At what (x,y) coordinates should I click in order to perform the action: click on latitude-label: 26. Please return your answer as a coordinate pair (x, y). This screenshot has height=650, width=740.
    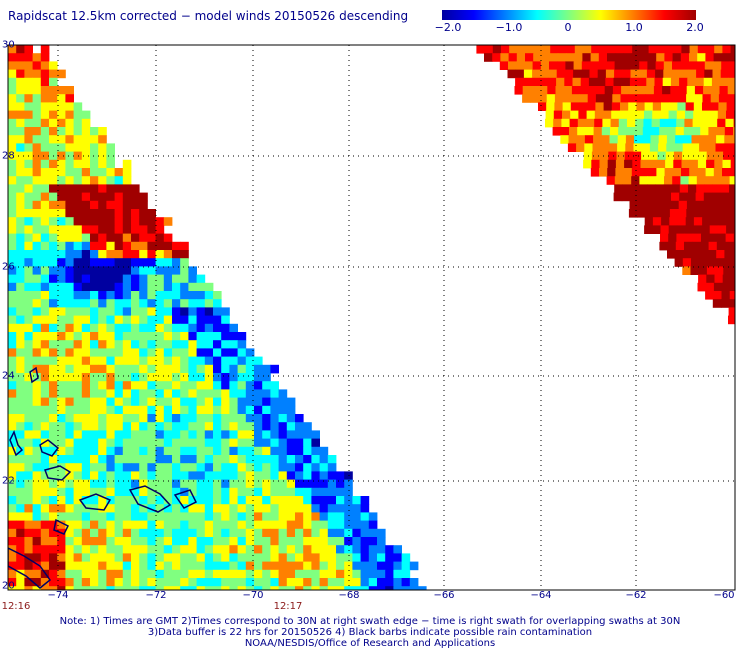
    Looking at the image, I should click on (8, 267).